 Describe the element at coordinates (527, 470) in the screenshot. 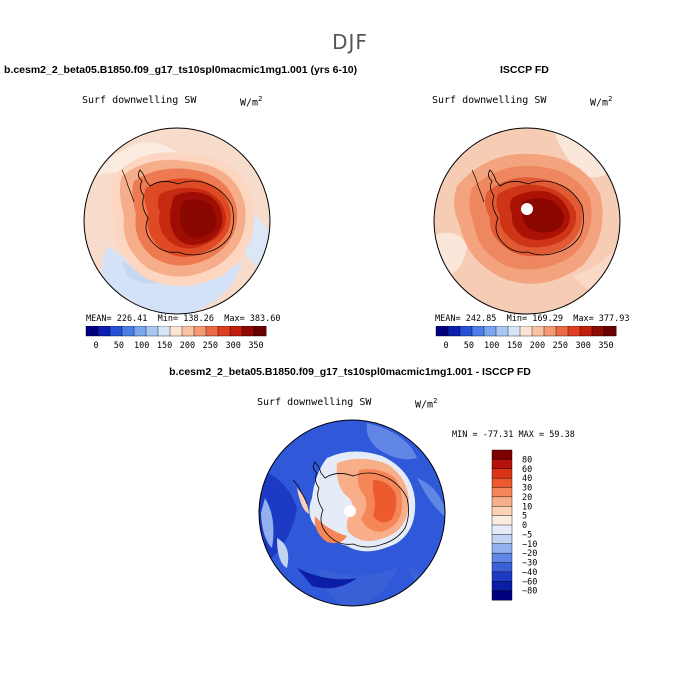

I see `colorbar-tick-label: 60` at that location.